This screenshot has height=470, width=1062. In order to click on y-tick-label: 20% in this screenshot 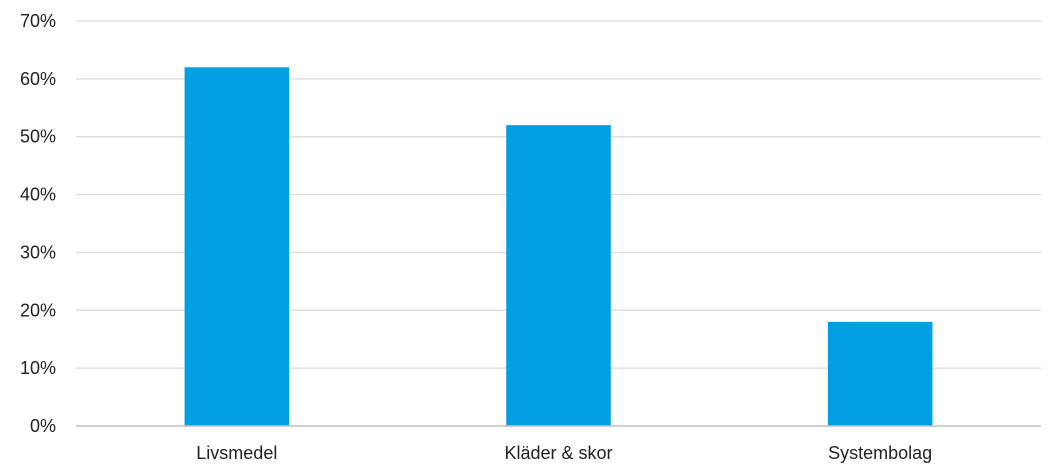, I will do `click(38, 310)`.